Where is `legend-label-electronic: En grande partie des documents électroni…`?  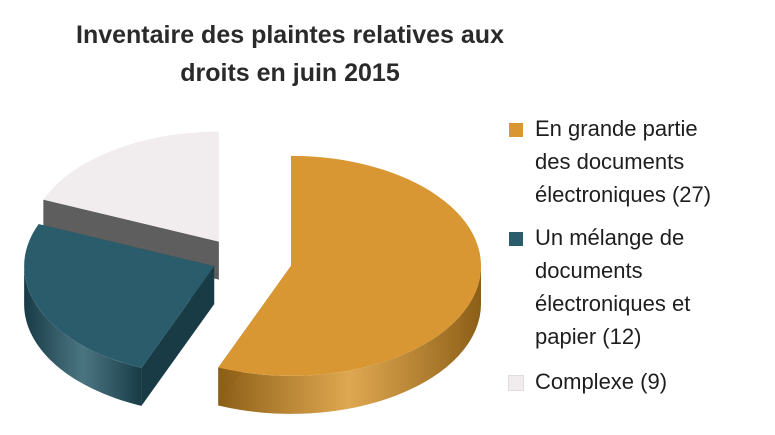 legend-label-electronic: En grande partie des documents électroni… is located at coordinates (623, 161).